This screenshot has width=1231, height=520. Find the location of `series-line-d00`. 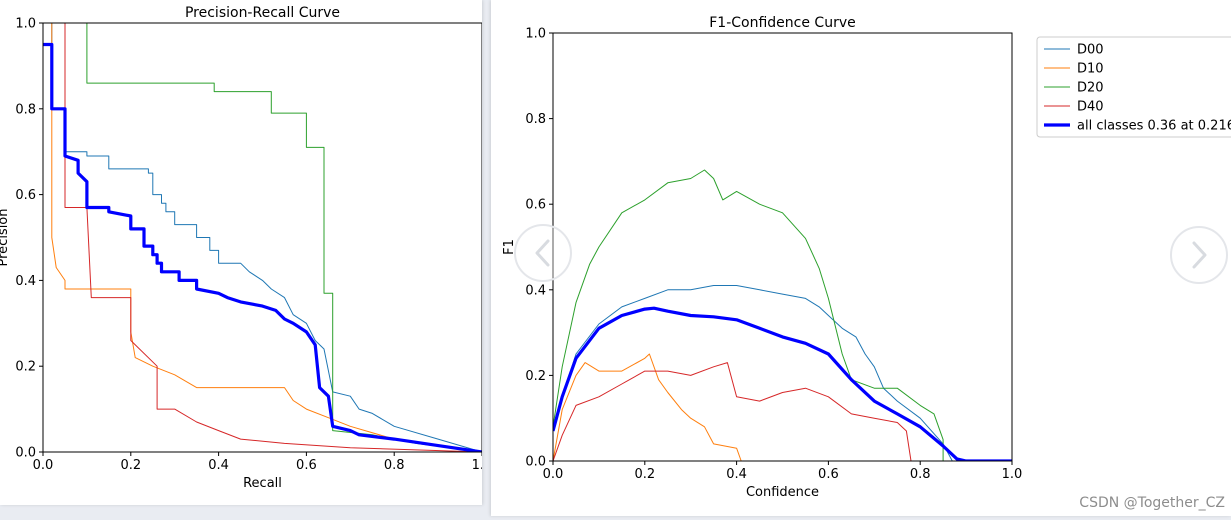

series-line-d00 is located at coordinates (782, 373).